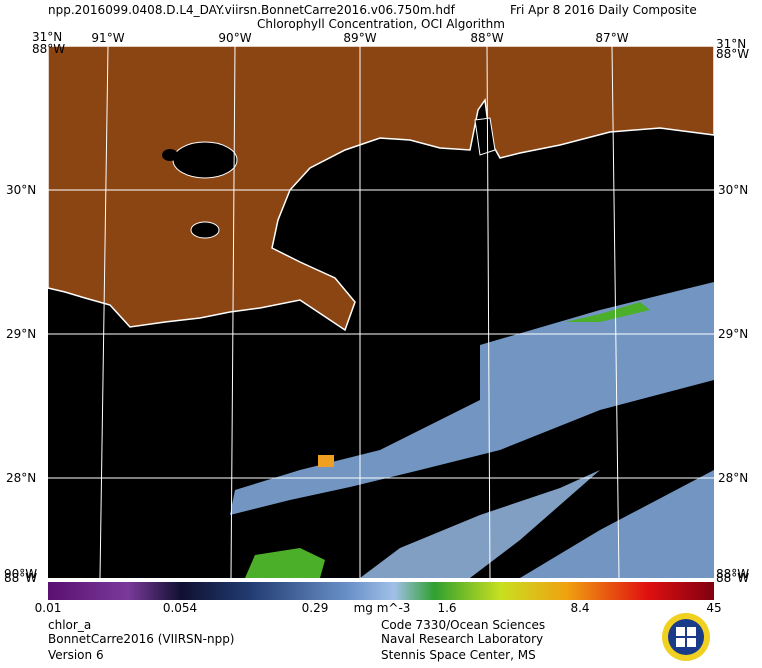  What do you see at coordinates (48, 608) in the screenshot?
I see `colorbar-label: 0.01` at bounding box center [48, 608].